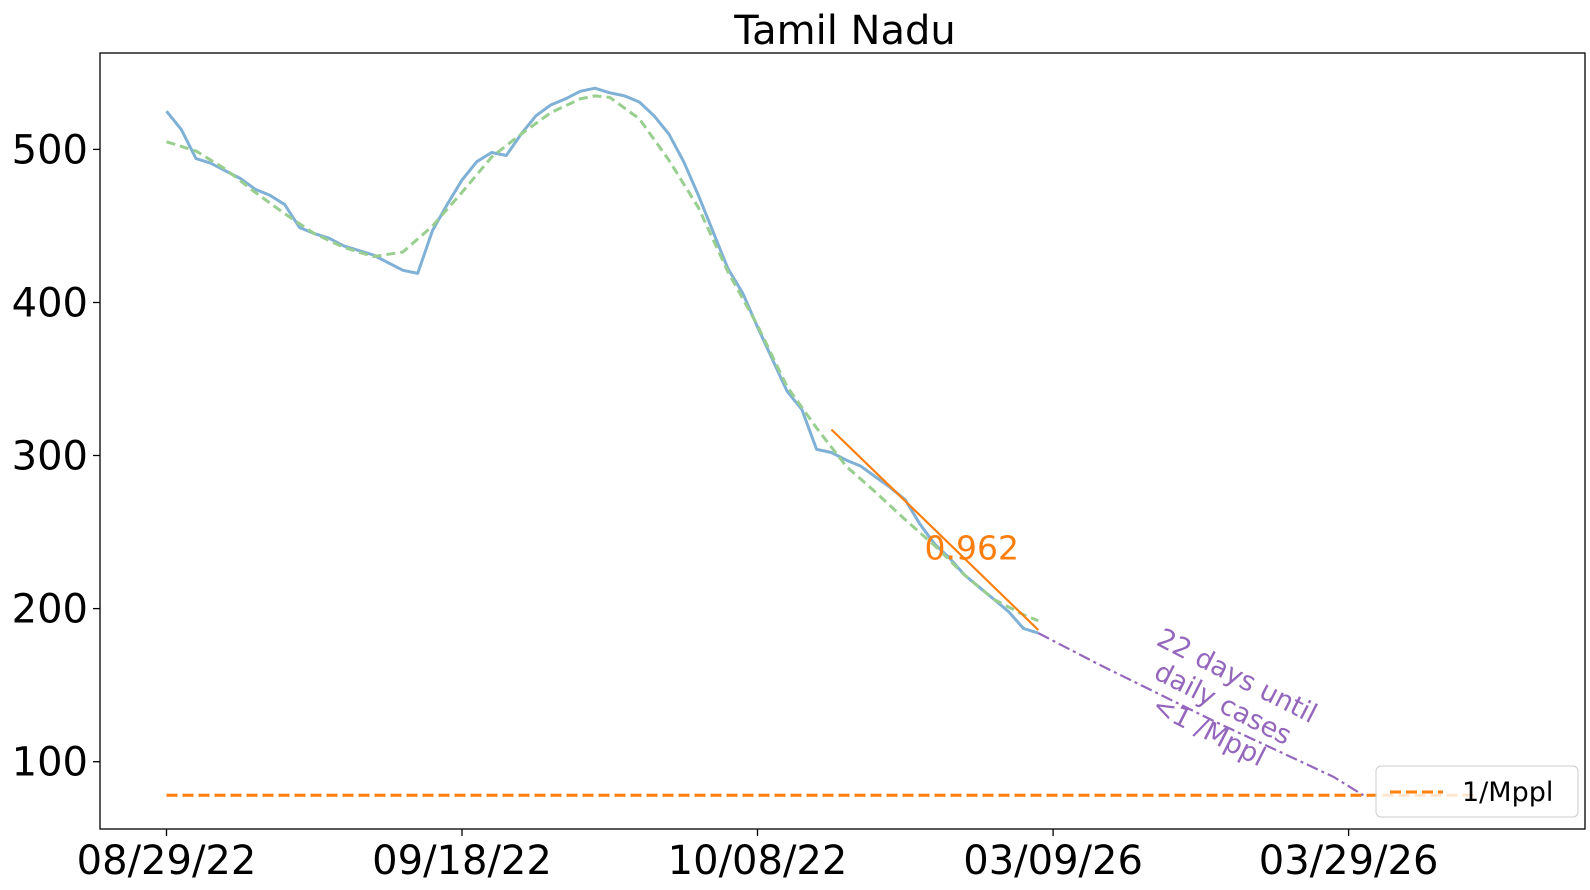 This screenshot has height=890, width=1590. What do you see at coordinates (972, 548) in the screenshot?
I see `slope-annotation: 0.962` at bounding box center [972, 548].